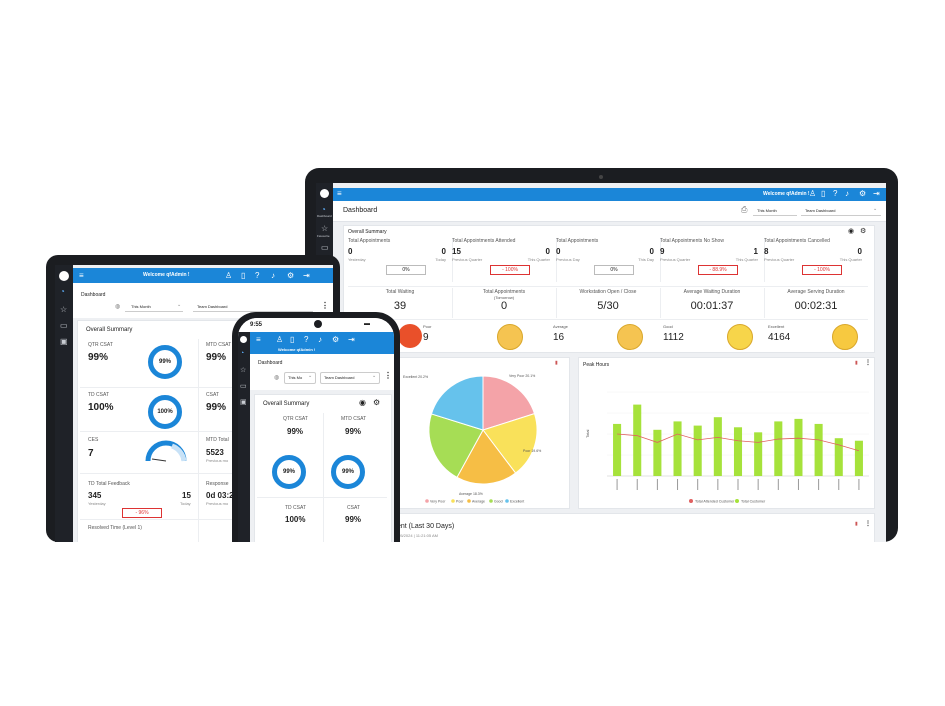 Image resolution: width=945 pixels, height=706 pixels. What do you see at coordinates (217, 440) in the screenshot?
I see `mtd-total-label: MTD Total` at bounding box center [217, 440].